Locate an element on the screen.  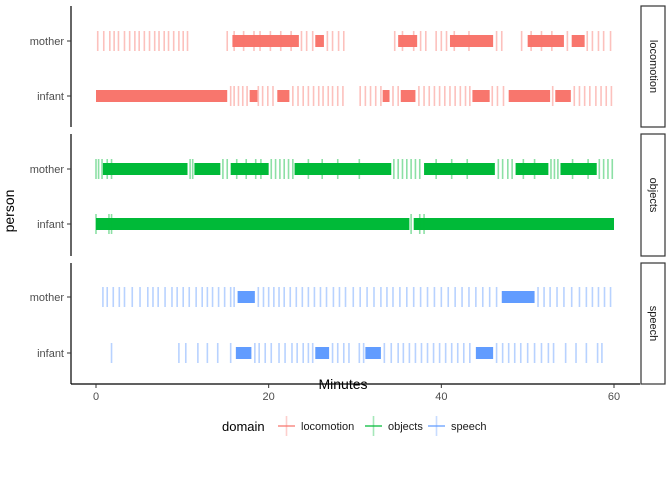
x-axis-title: Minutes is located at coordinates (342, 384).